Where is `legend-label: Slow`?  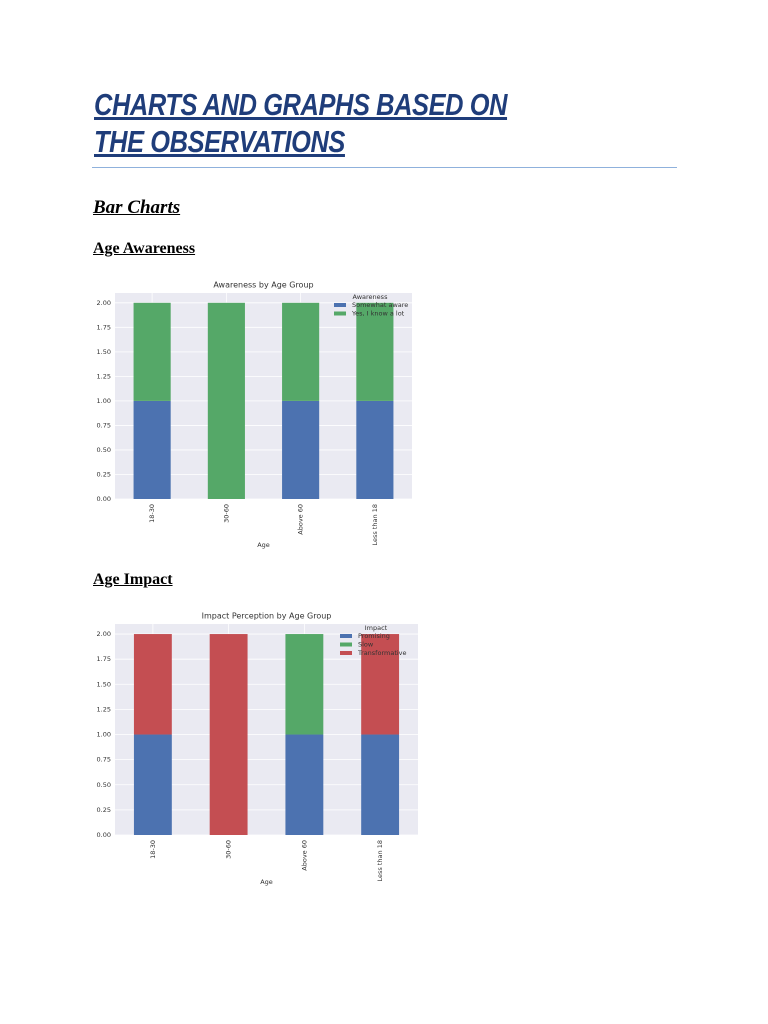 legend-label: Slow is located at coordinates (366, 645).